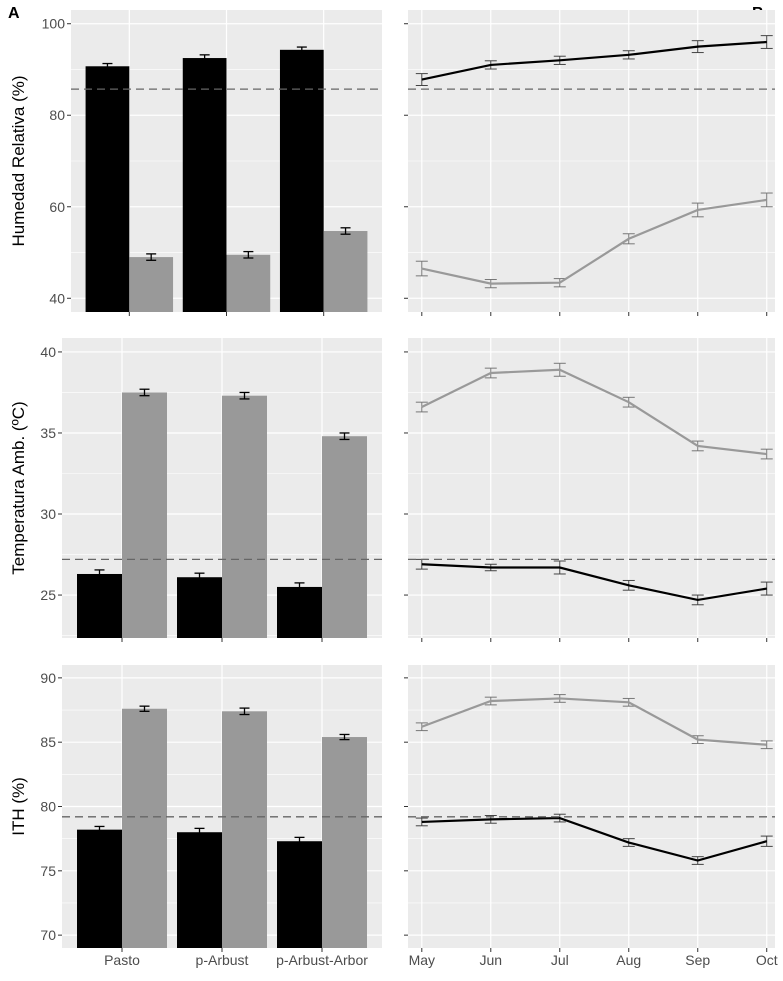 This screenshot has width=783, height=981. I want to click on y-tick-label: 75, so click(48, 871).